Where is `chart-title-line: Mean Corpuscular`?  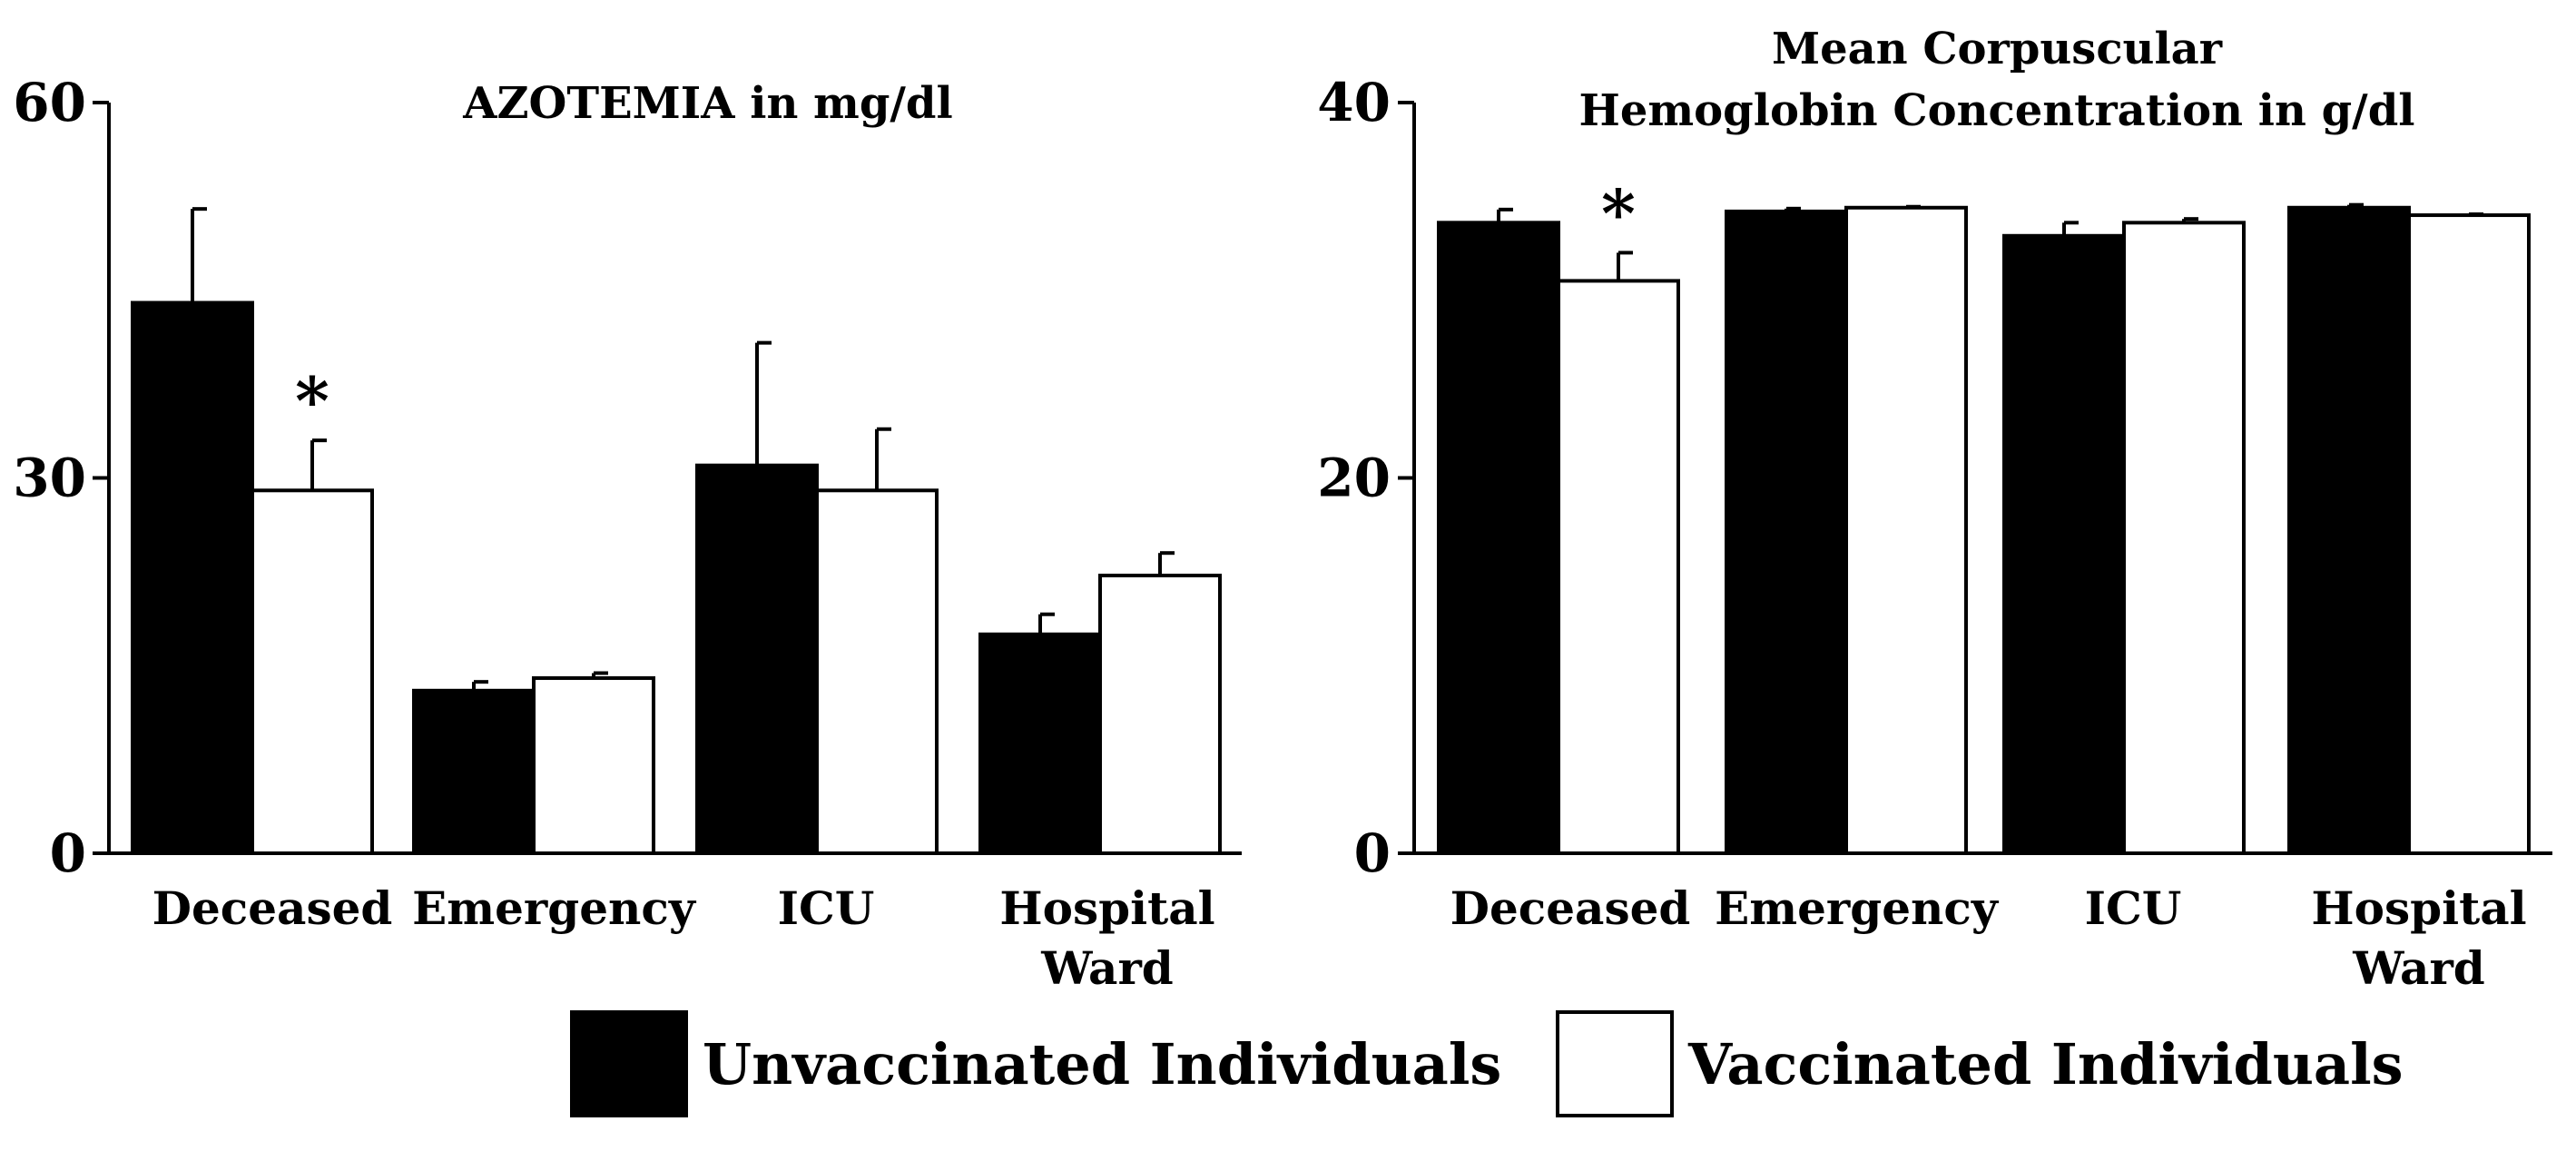
chart-title-line: Mean Corpuscular is located at coordinates (1997, 49).